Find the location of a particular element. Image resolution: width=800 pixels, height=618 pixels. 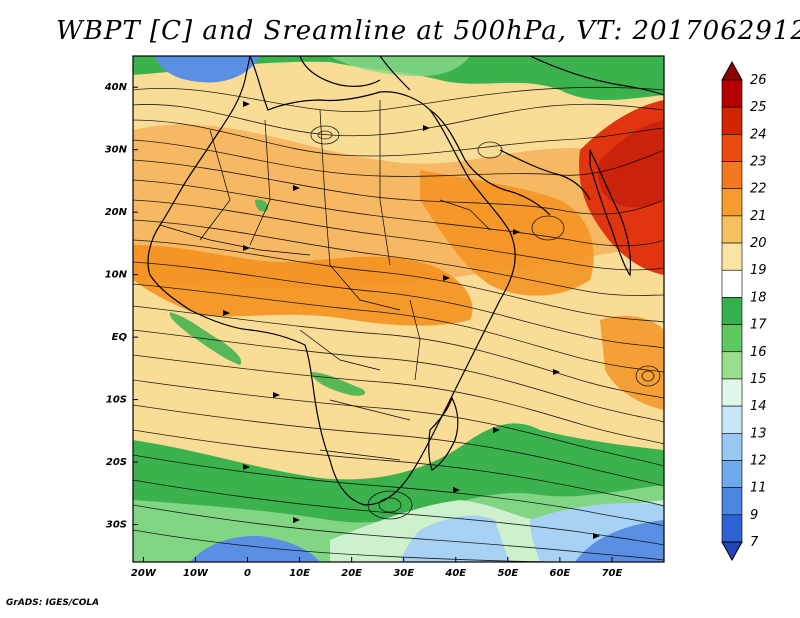

lat-tick-label: 30S is located at coordinates (116, 525).